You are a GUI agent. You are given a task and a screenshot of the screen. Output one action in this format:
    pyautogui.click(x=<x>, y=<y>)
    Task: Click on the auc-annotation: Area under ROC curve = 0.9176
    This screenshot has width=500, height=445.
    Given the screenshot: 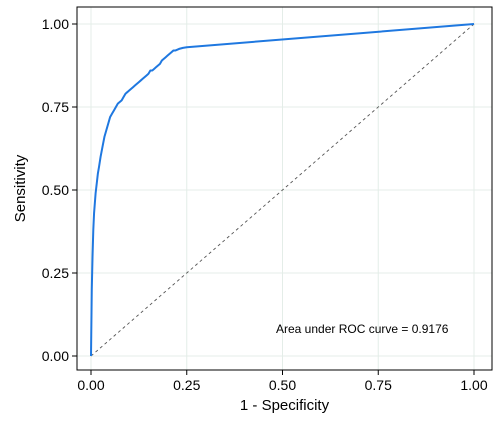 What is the action you would take?
    pyautogui.click(x=362, y=329)
    